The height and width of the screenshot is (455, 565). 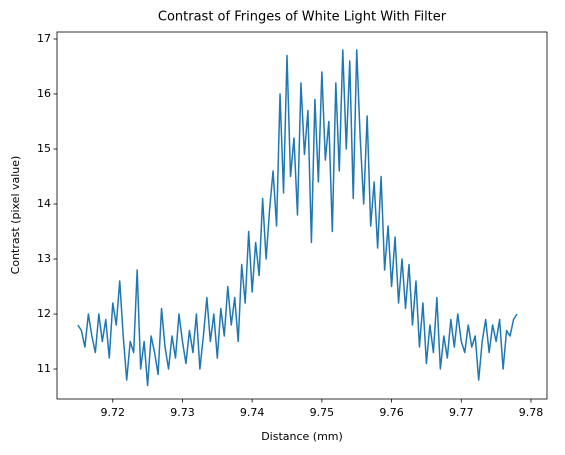 I want to click on y-tick-label: 13, so click(x=44, y=258).